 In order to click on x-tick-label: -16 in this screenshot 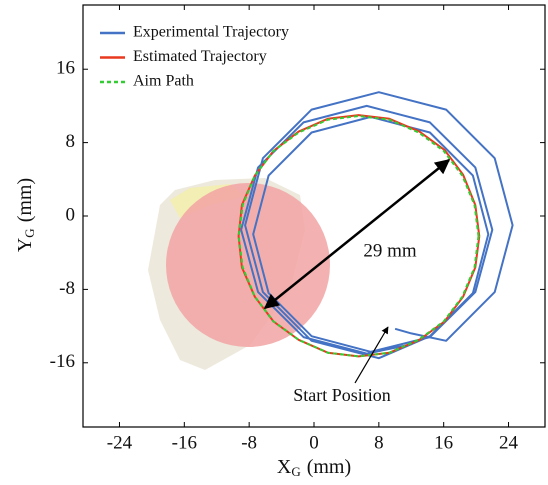, I will do `click(184, 442)`.